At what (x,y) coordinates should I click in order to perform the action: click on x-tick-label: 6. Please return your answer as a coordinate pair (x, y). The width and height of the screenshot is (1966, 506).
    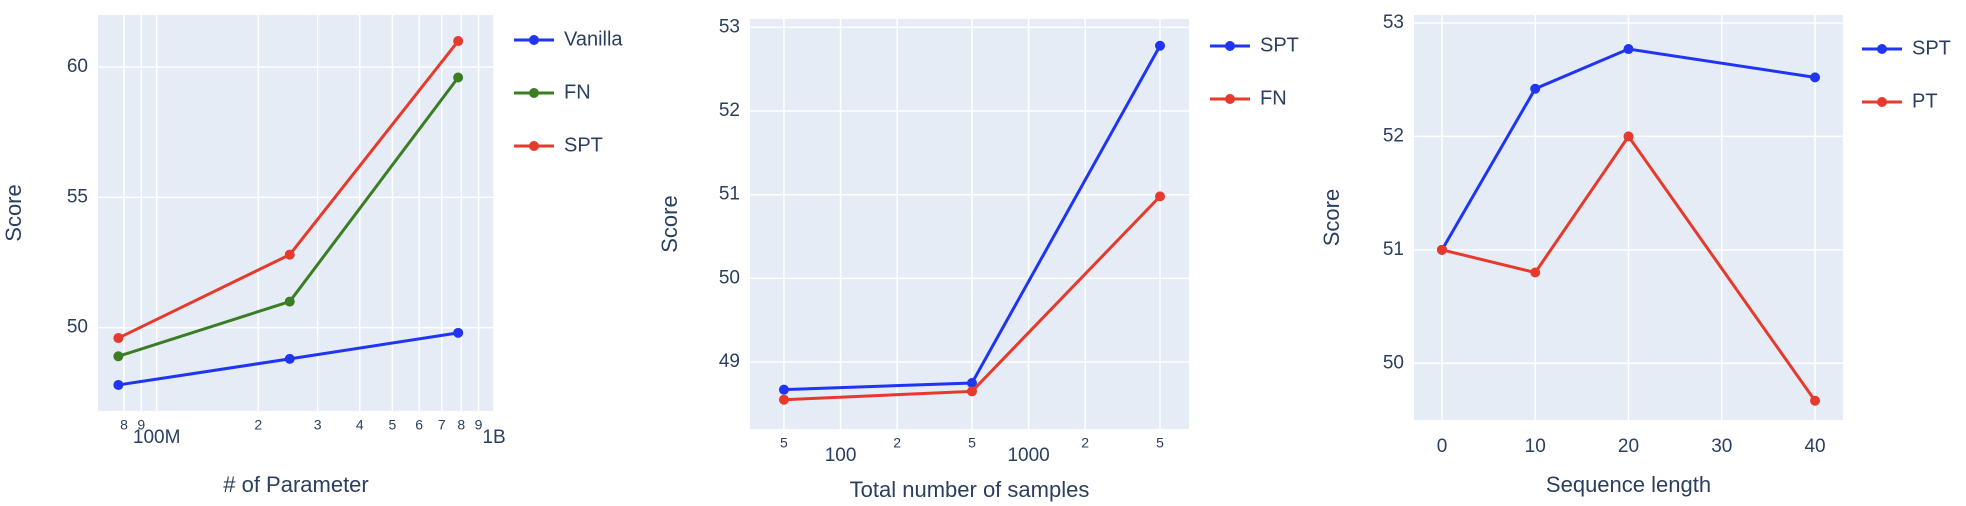
    Looking at the image, I should click on (419, 425).